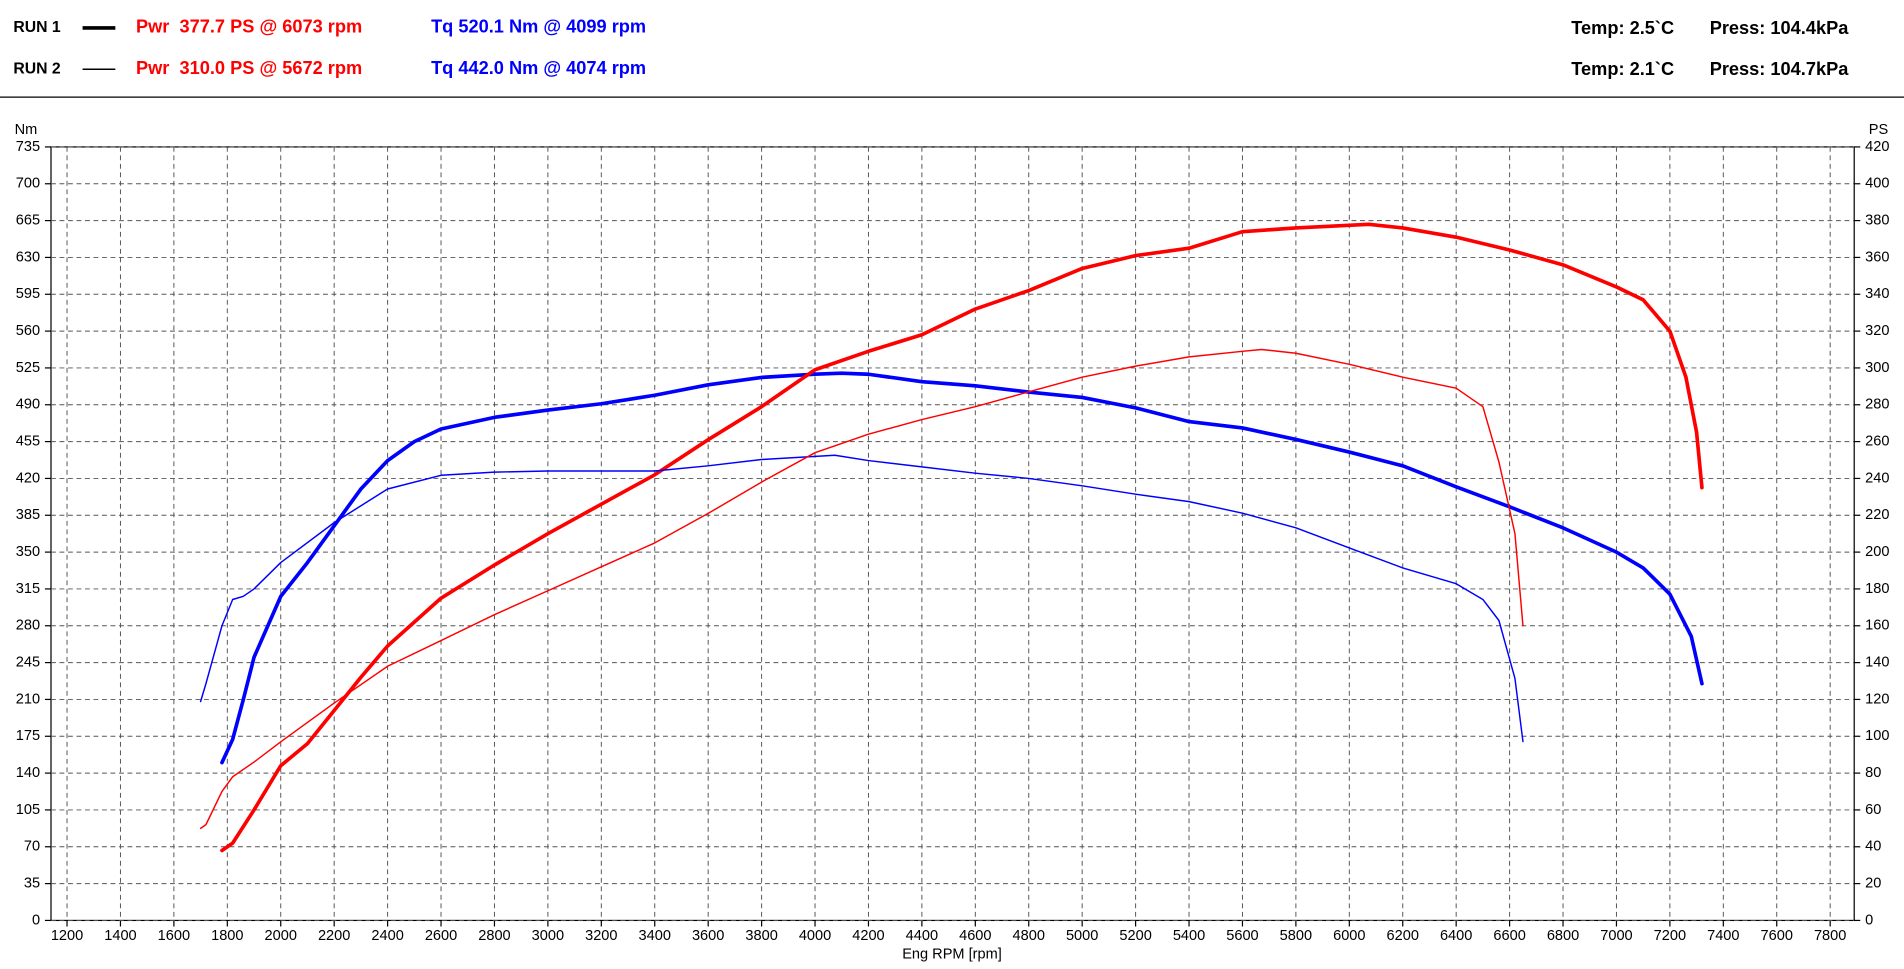  What do you see at coordinates (1879, 130) in the screenshot?
I see `y2-axis-label: PS` at bounding box center [1879, 130].